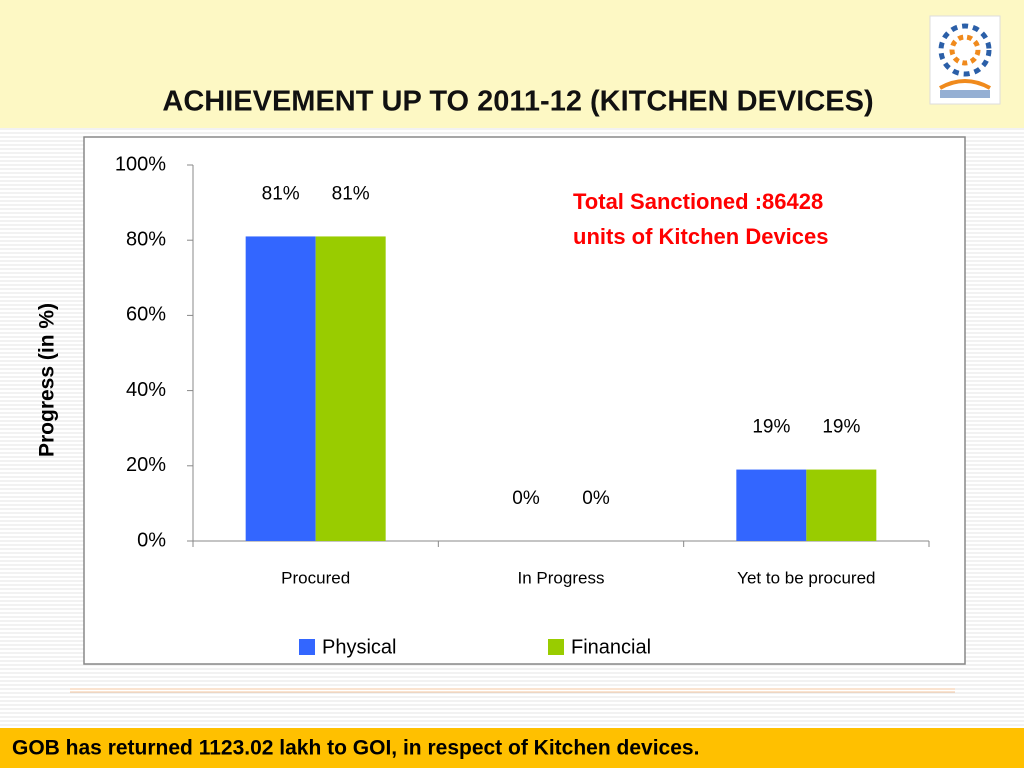  What do you see at coordinates (47, 380) in the screenshot?
I see `y-axis-label: Progress (in %)` at bounding box center [47, 380].